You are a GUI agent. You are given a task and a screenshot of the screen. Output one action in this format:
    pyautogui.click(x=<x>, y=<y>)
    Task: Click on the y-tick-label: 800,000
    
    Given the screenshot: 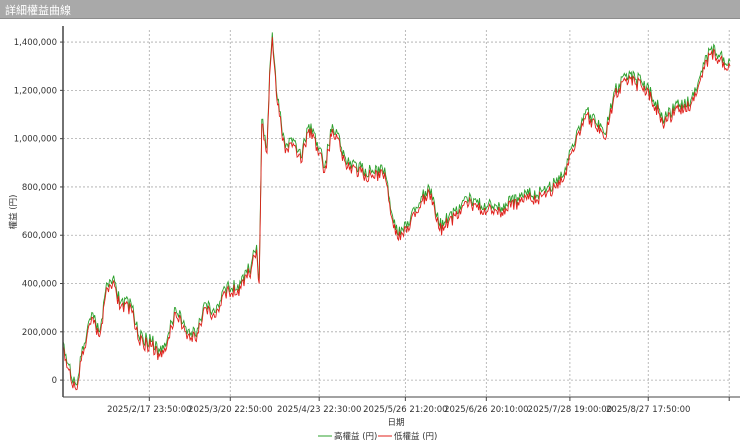 What is the action you would take?
    pyautogui.click(x=39, y=188)
    